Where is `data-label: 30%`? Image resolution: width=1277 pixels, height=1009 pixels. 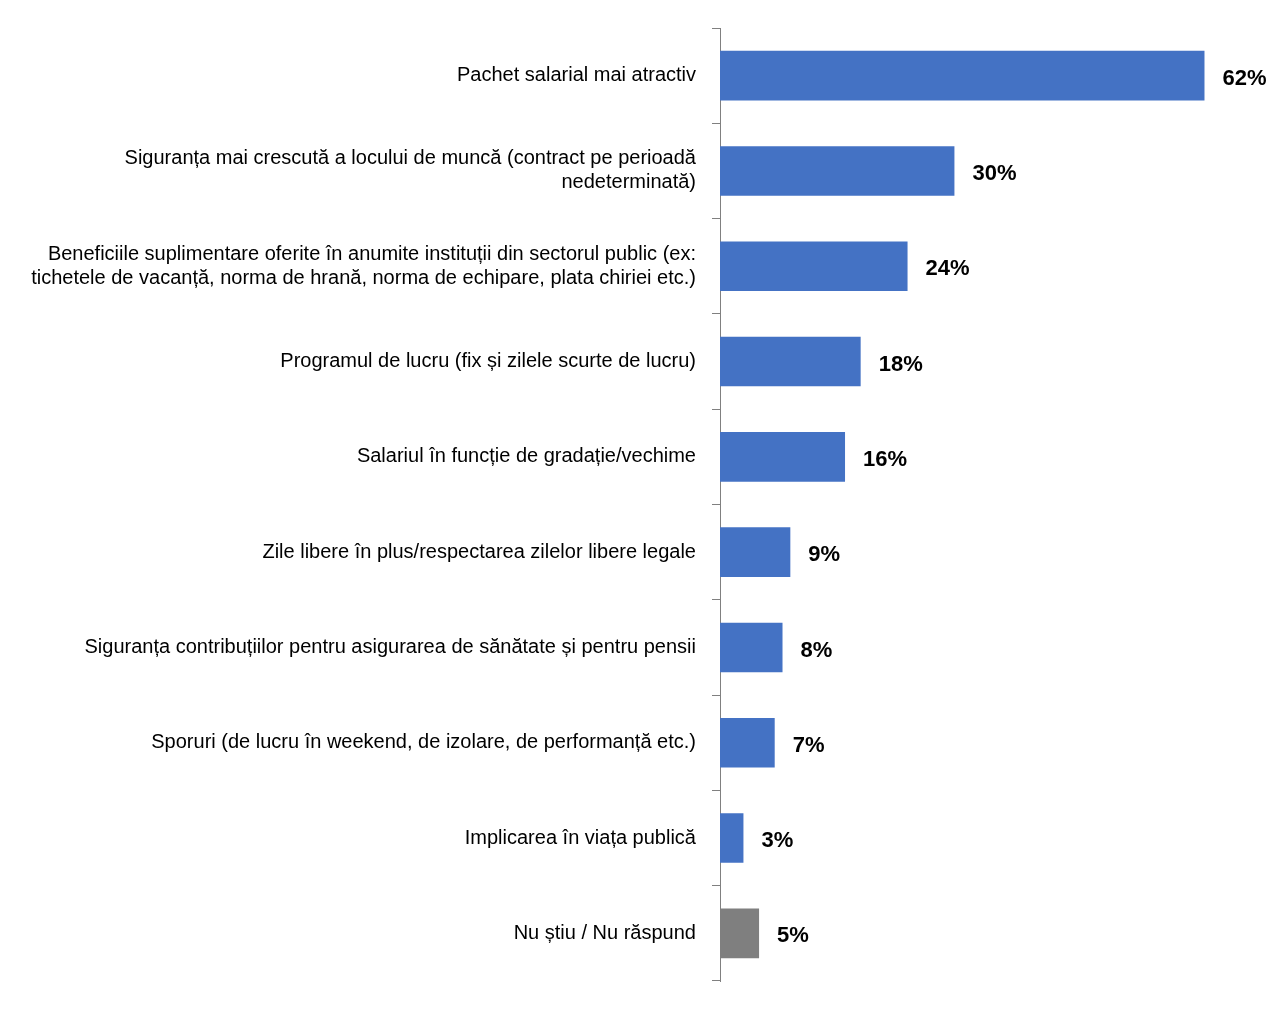
data-label: 30% is located at coordinates (994, 173).